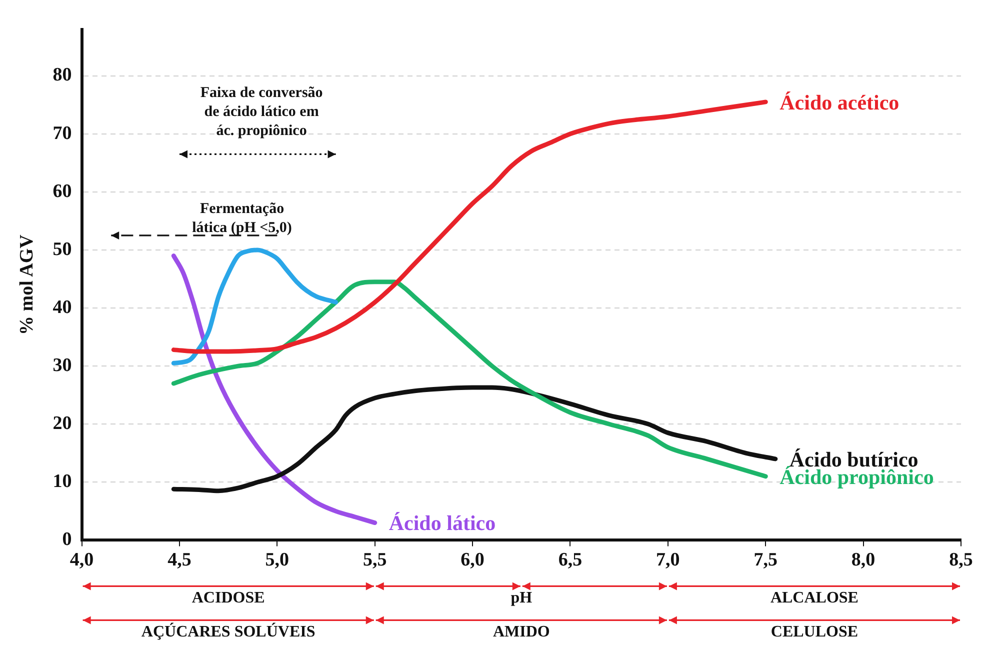  I want to click on series-label: Ácido lático, so click(442, 523).